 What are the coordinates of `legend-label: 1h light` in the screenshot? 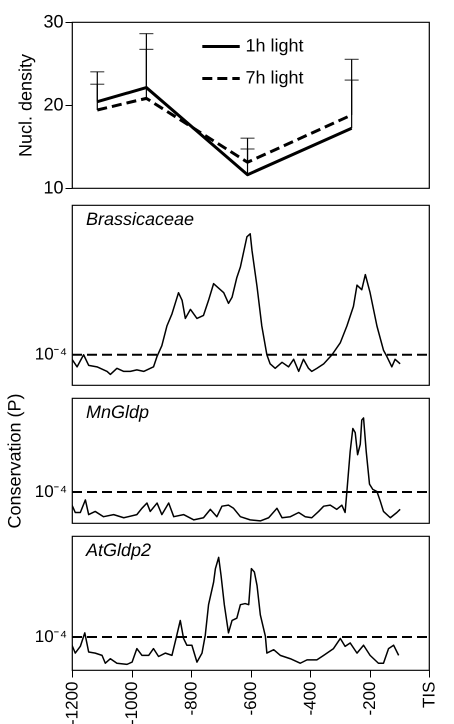 It's located at (275, 46).